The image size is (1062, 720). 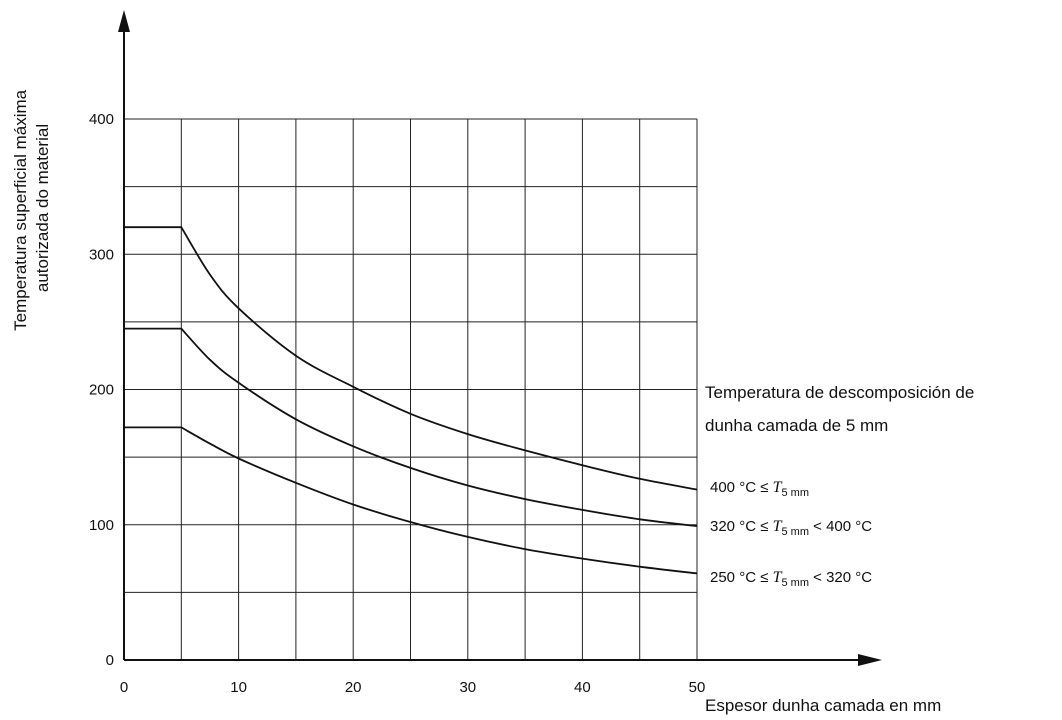 What do you see at coordinates (697, 687) in the screenshot?
I see `x-tick-label: 50` at bounding box center [697, 687].